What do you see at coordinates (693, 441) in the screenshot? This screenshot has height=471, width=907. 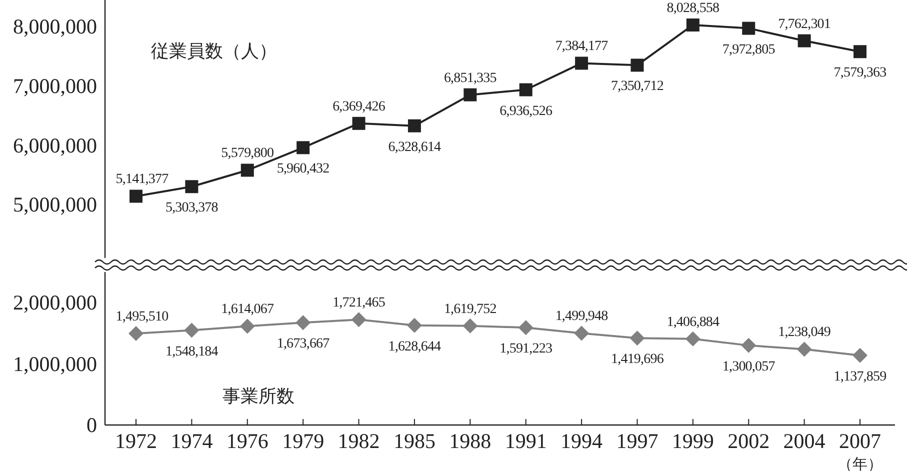 I see `x-tick-label: 1999` at bounding box center [693, 441].